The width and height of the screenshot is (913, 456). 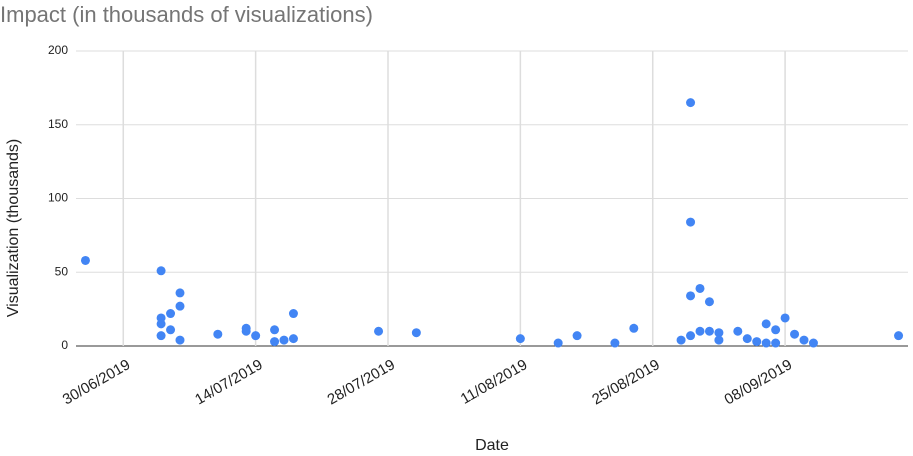 What do you see at coordinates (62, 271) in the screenshot?
I see `y-tick-label: 50` at bounding box center [62, 271].